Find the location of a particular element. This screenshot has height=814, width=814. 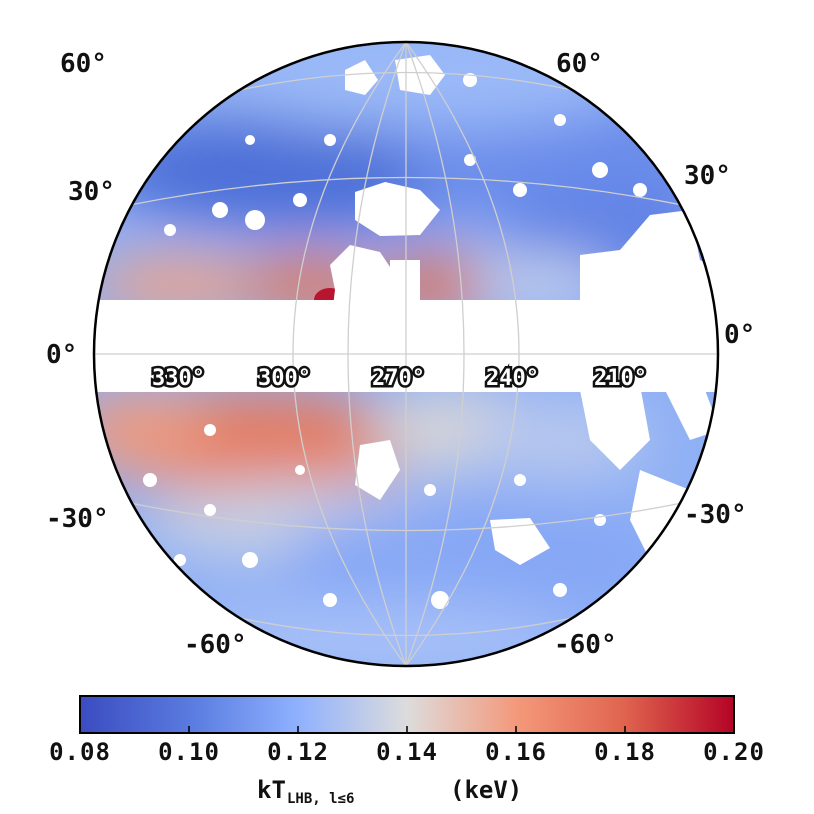

lat-label-left-60: 60° is located at coordinates (83, 64).